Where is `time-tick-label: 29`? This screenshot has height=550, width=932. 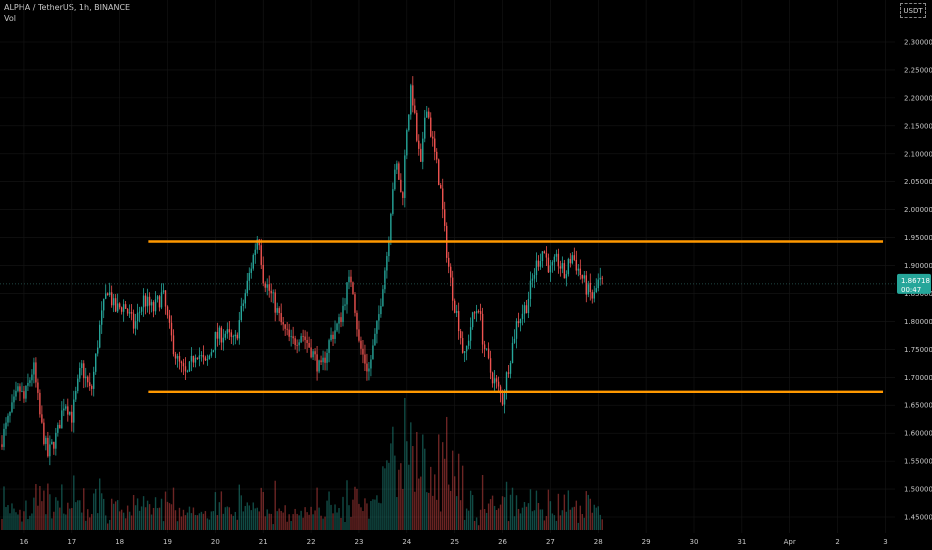
time-tick-label: 29 is located at coordinates (646, 542).